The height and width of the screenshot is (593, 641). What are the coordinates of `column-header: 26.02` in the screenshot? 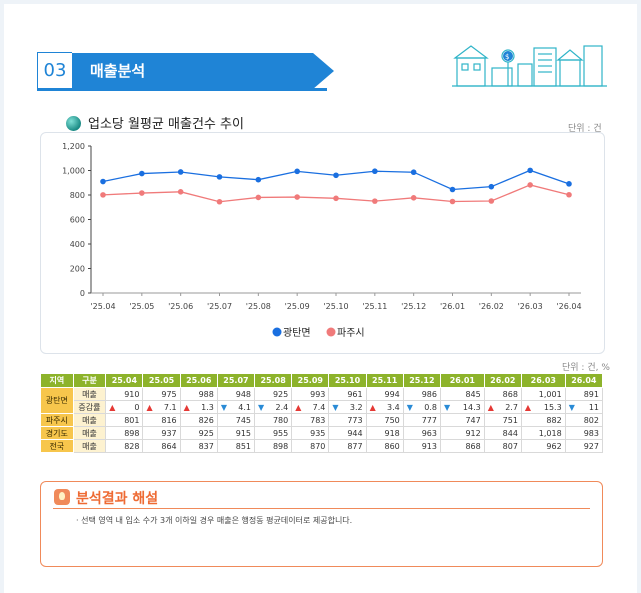 It's located at (502, 380).